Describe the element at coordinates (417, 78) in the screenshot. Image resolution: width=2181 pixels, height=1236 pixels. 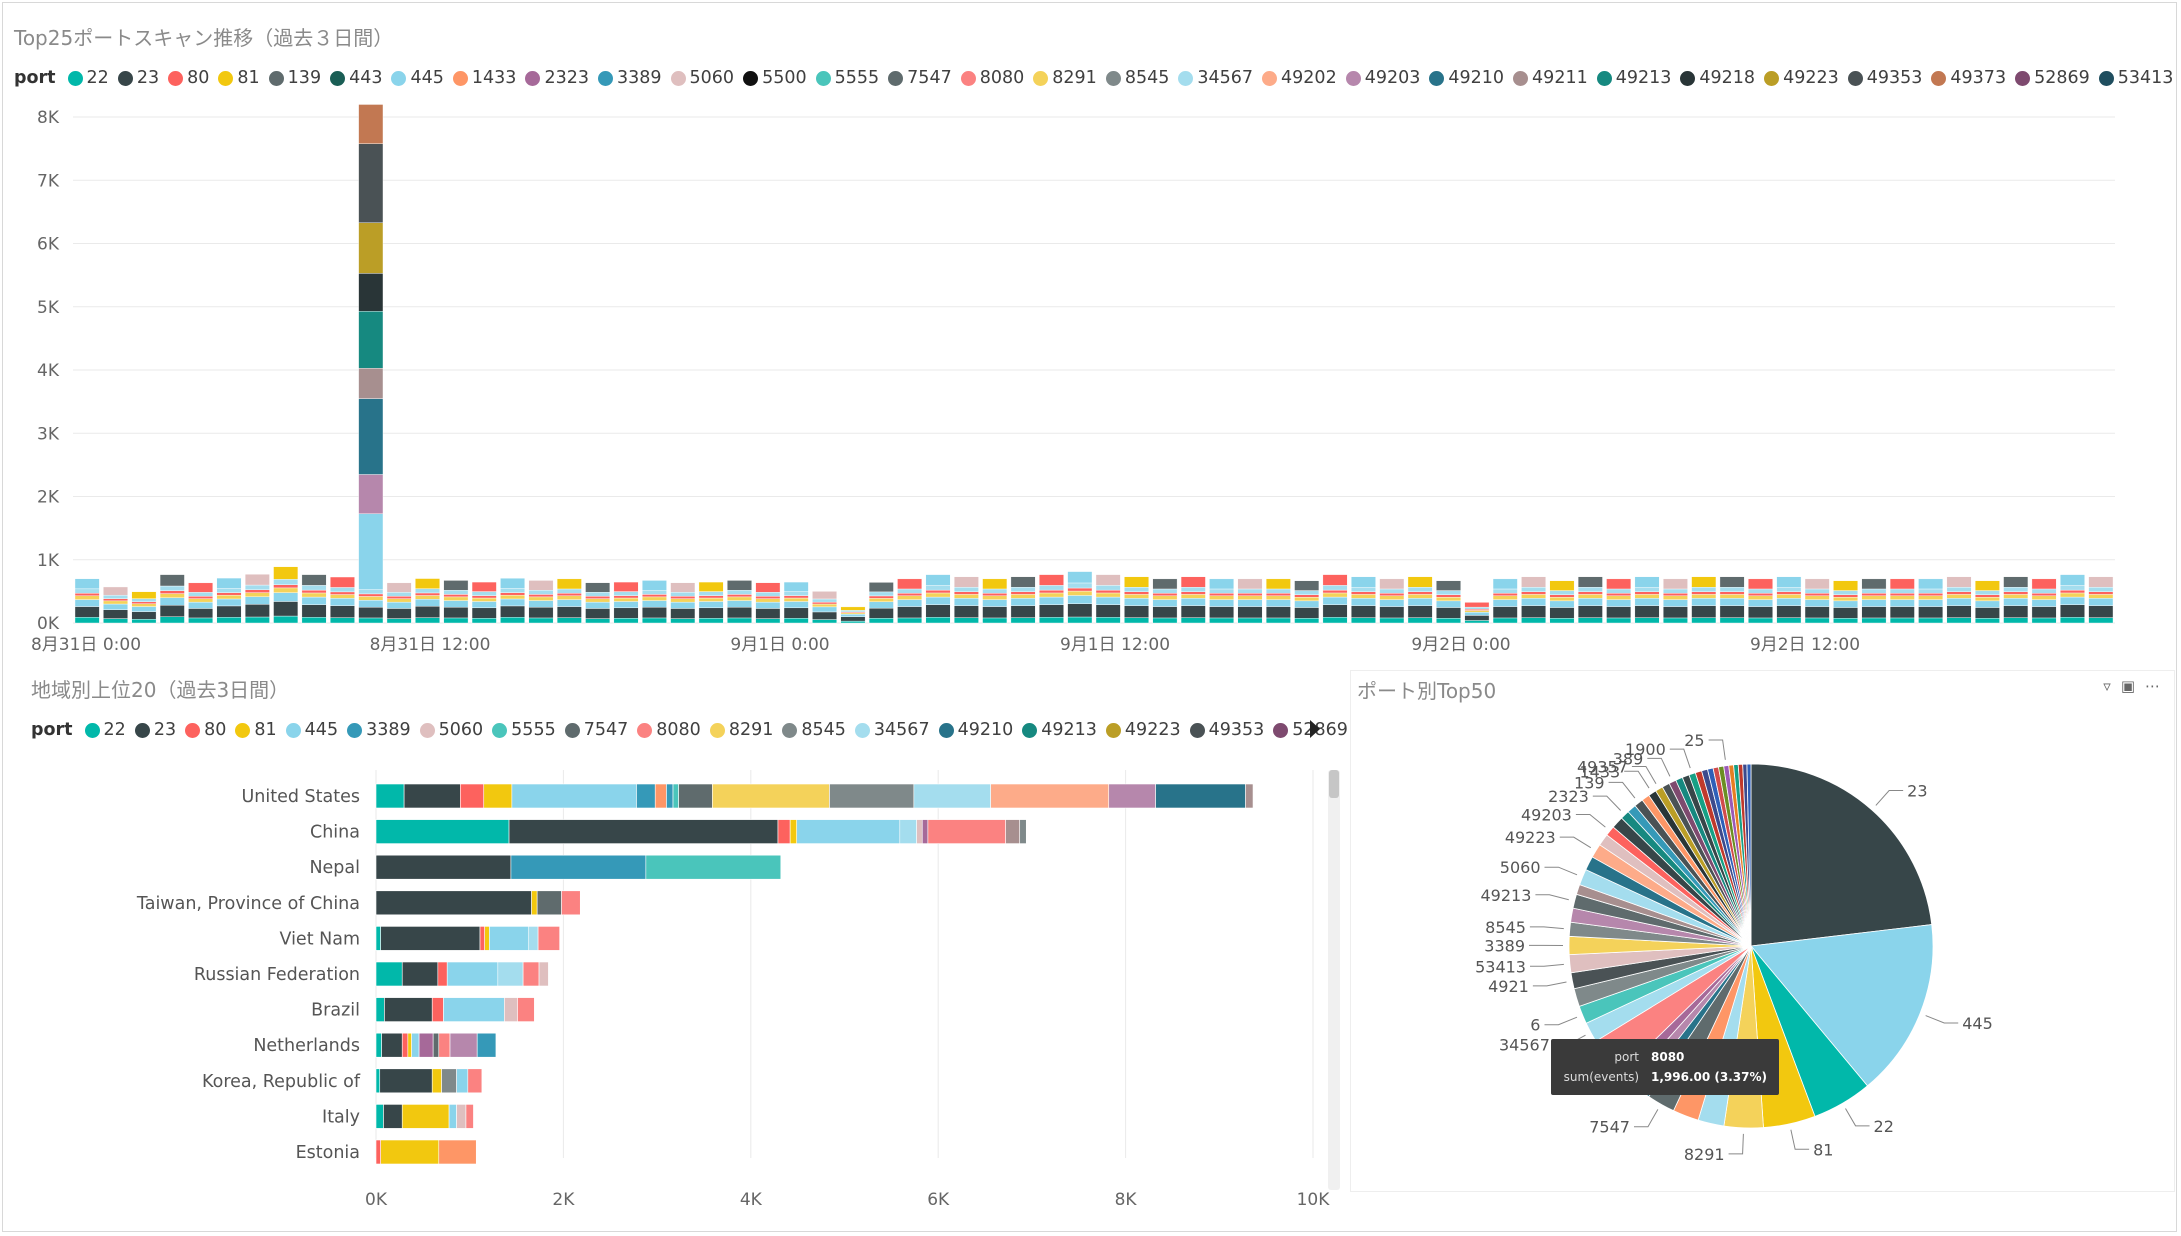
I see `trend-legend-item-445: 445` at that location.